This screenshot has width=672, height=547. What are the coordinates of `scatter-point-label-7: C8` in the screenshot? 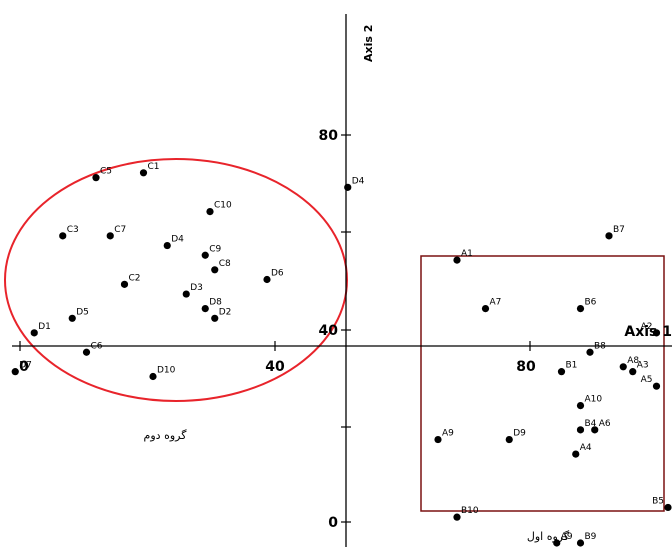 It's located at (225, 264).